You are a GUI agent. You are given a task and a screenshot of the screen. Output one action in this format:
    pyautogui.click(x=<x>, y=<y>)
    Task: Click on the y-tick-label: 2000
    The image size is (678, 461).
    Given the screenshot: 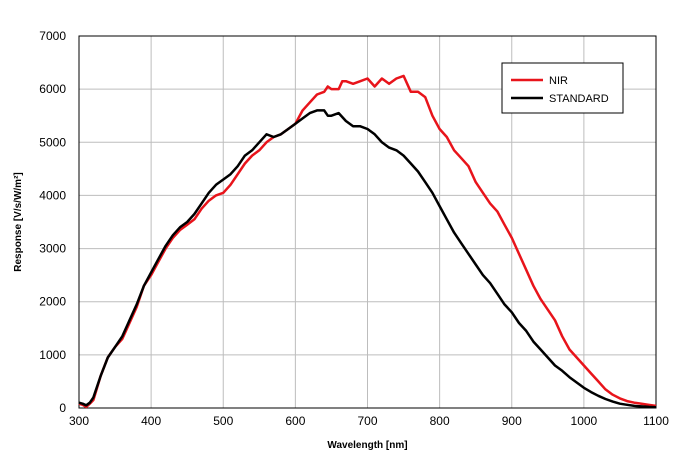 What is the action you would take?
    pyautogui.click(x=52, y=302)
    